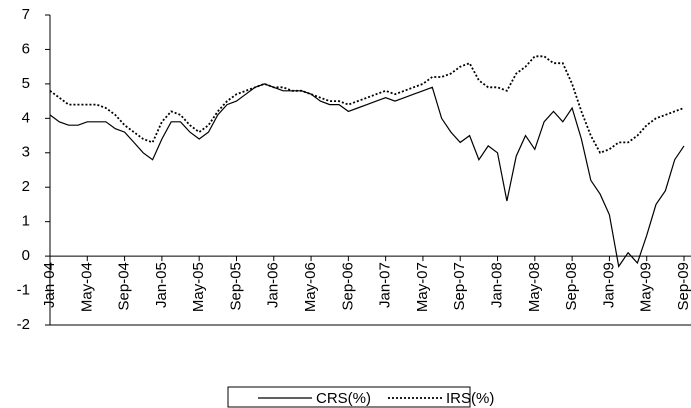 The image size is (691, 408). I want to click on x-tick-label: May-04, so click(86, 287).